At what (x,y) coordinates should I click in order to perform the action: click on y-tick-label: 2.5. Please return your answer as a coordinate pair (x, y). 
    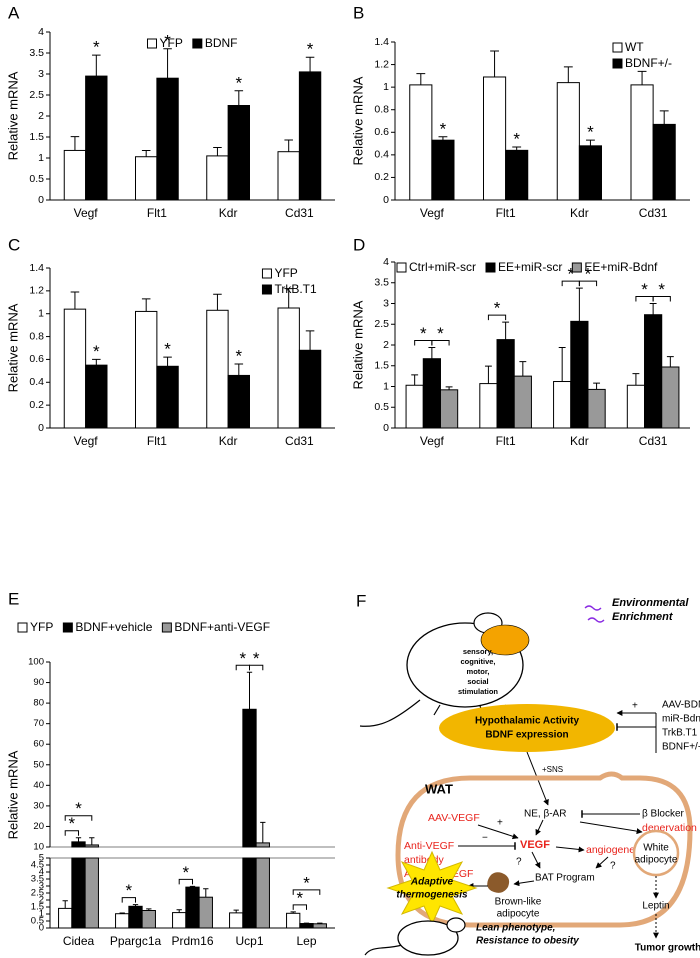
    Looking at the image, I should click on (381, 324).